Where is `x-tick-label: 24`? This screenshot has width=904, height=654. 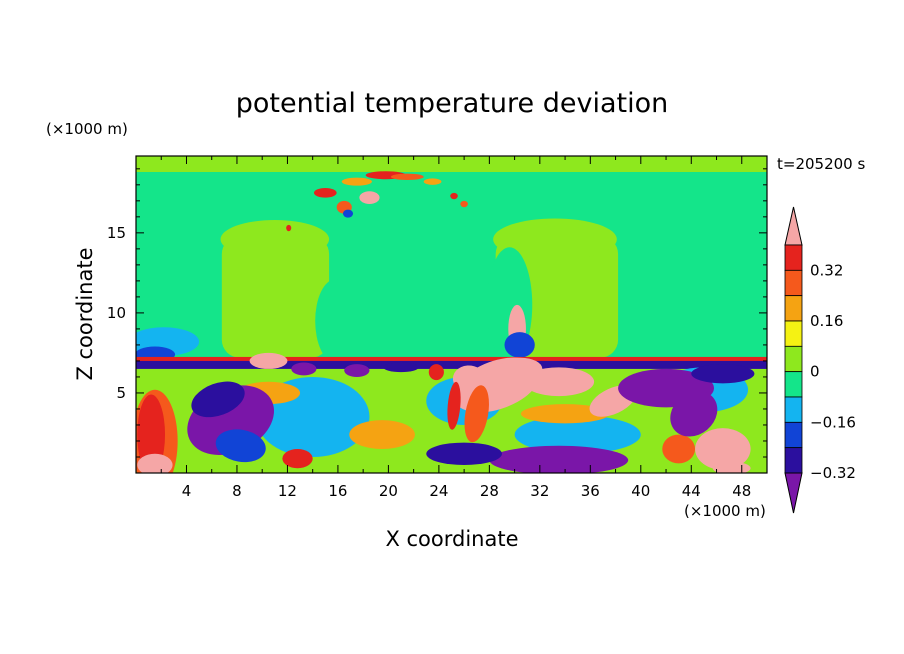 x-tick-label: 24 is located at coordinates (438, 491).